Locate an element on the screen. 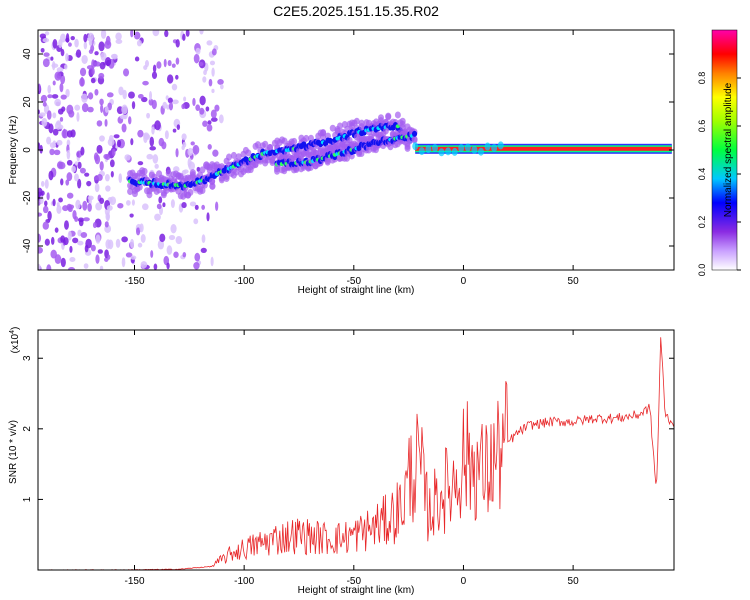  snr-y-label: SNR (10 * v/v) is located at coordinates (13, 452).